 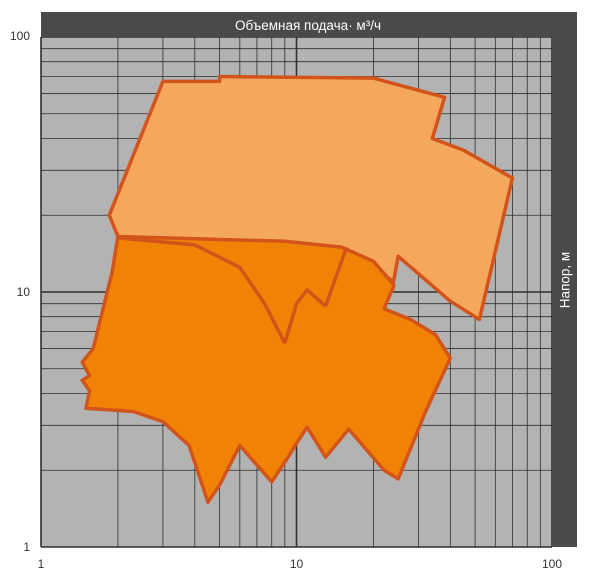 I want to click on x-tick-label: 100, so click(x=552, y=564).